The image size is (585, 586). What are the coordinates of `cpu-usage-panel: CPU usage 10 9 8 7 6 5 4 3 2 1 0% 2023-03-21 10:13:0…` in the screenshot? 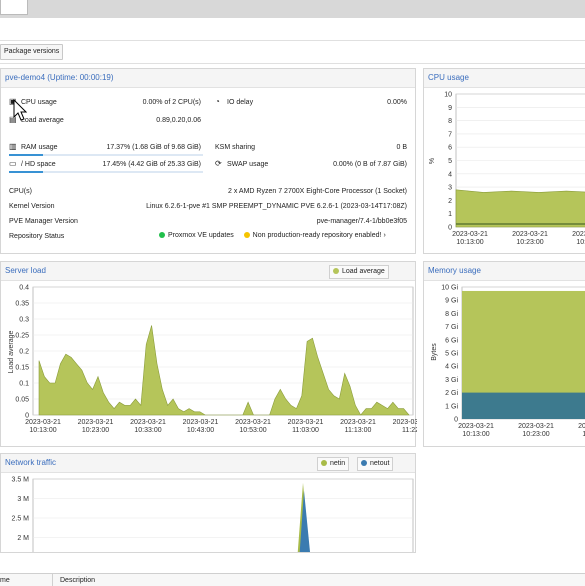 It's located at (504, 161).